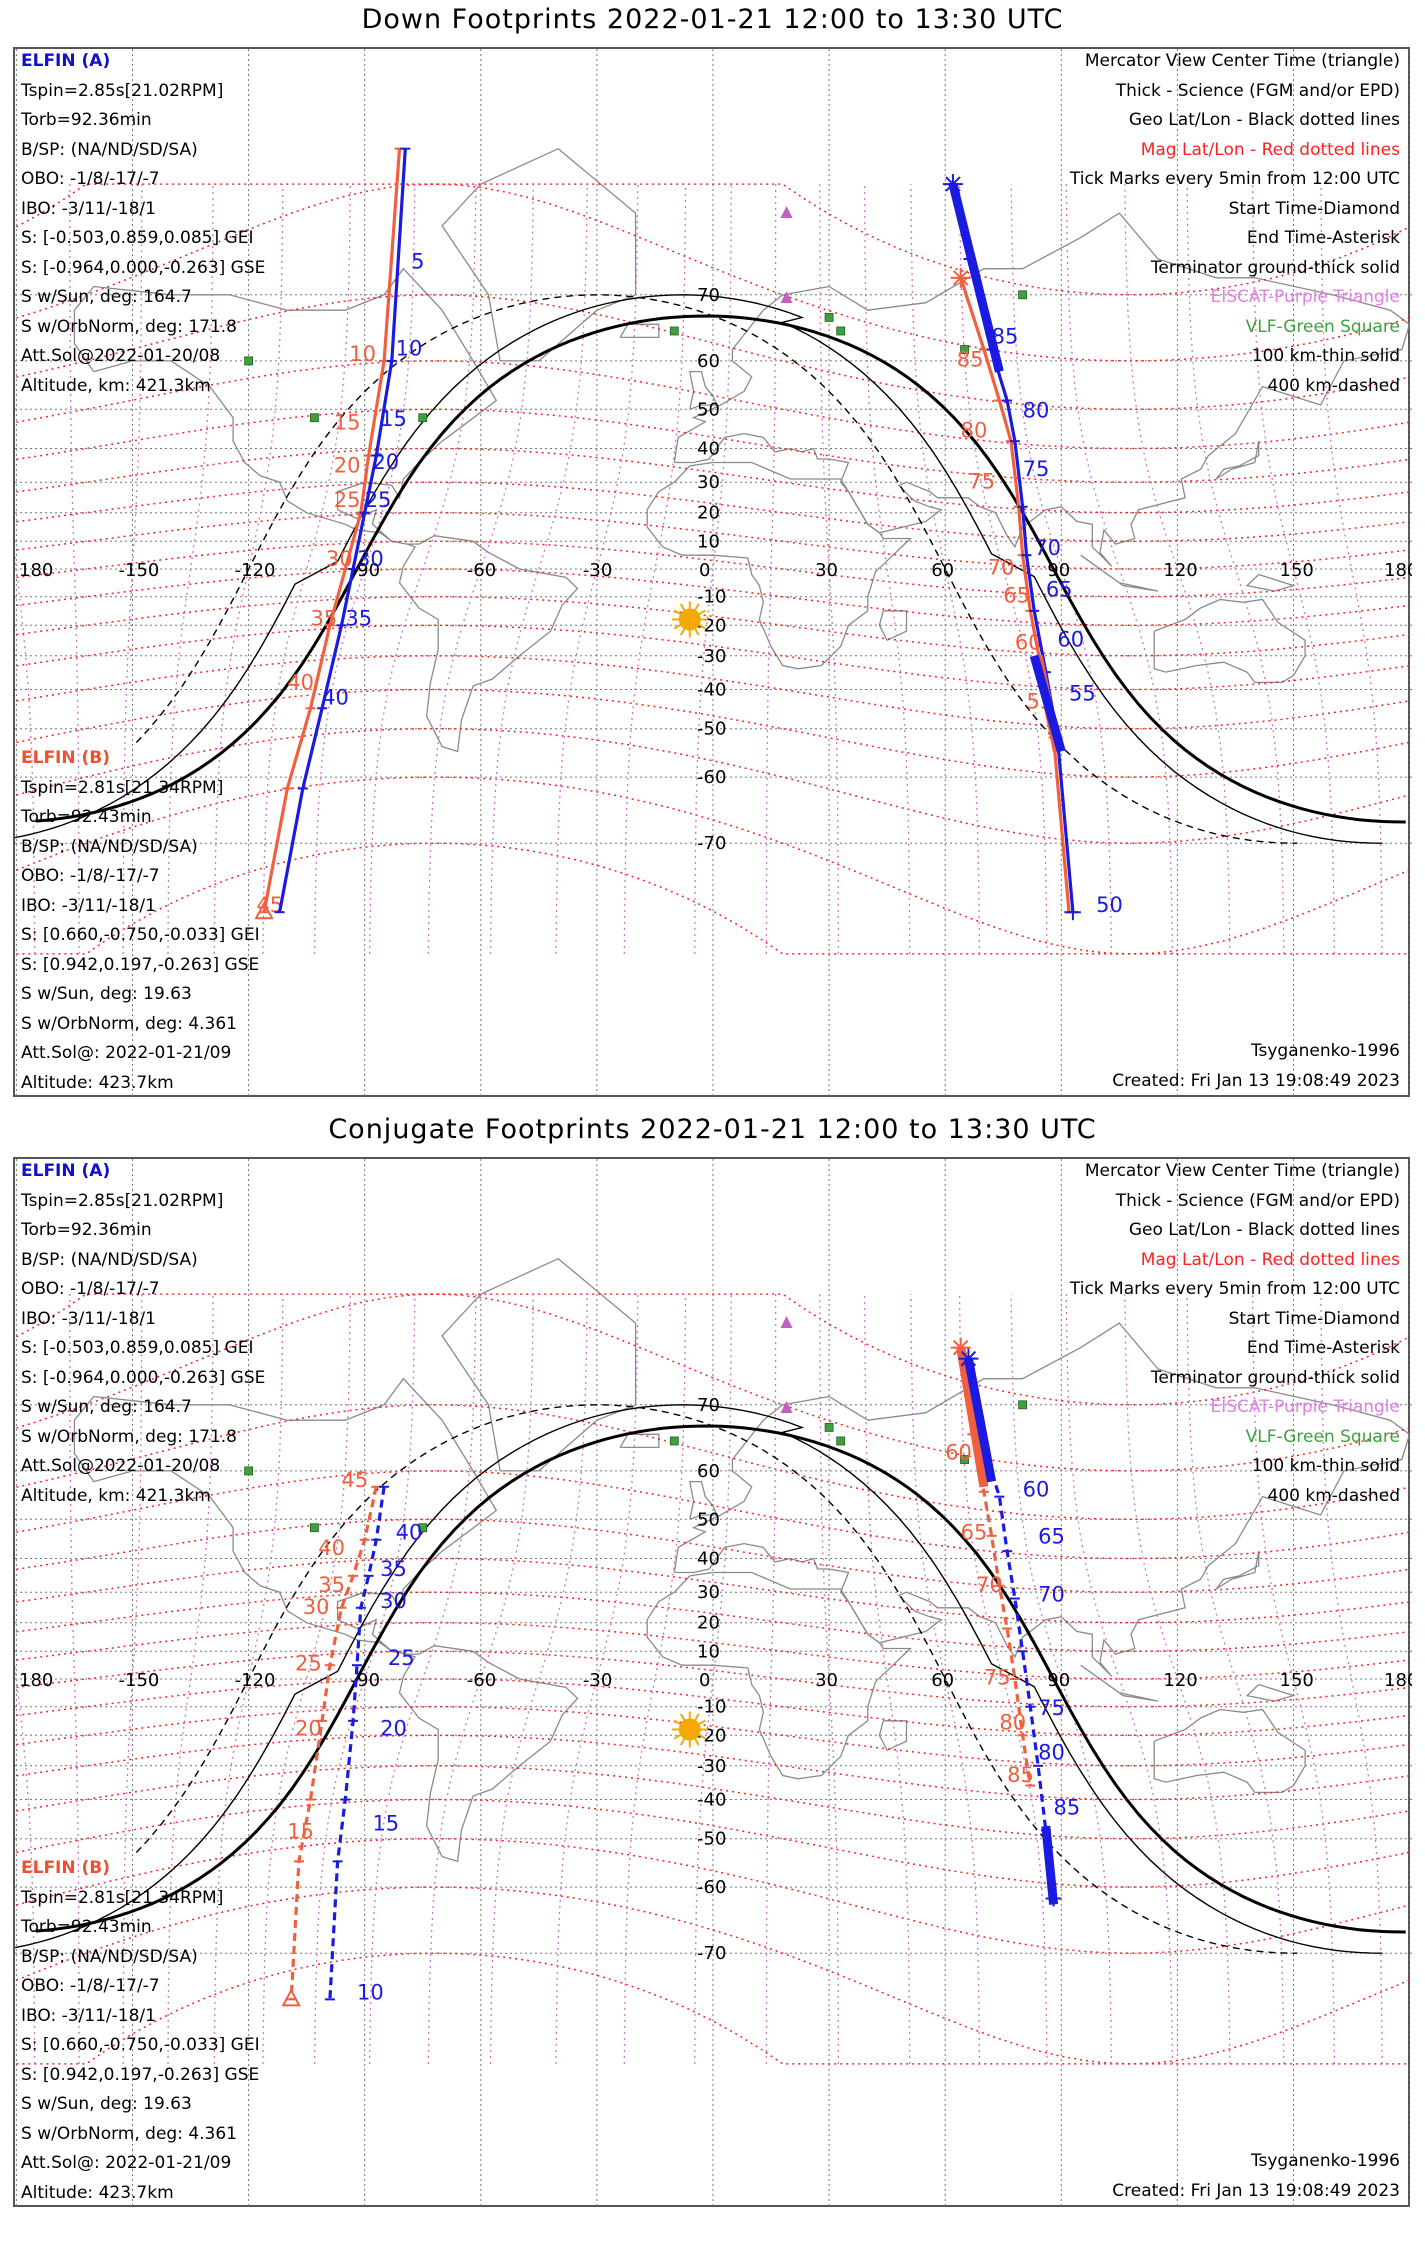 Image resolution: width=1425 pixels, height=2250 pixels. I want to click on legend-item: Geo Lat/Lon - Black dotted lines, so click(1264, 1230).